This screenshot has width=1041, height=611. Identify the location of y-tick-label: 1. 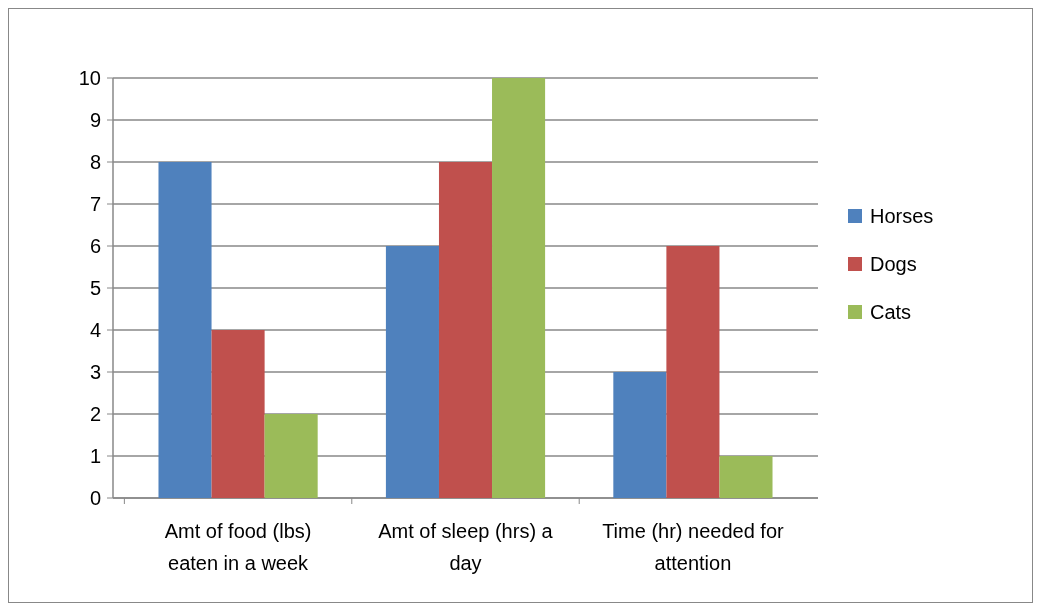
(95, 456).